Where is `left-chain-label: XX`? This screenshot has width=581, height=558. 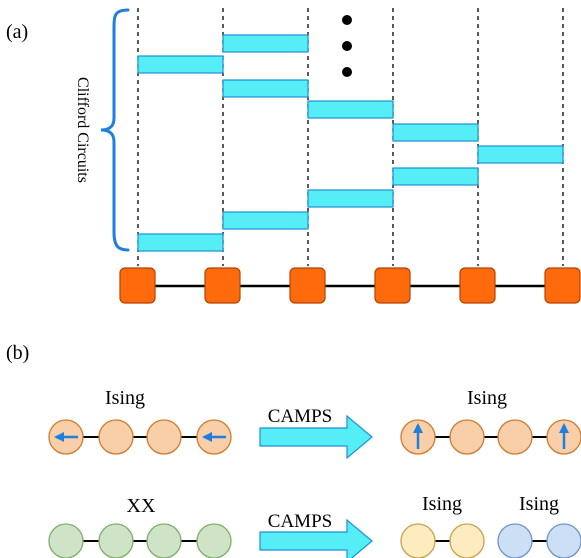
left-chain-label: XX is located at coordinates (141, 506).